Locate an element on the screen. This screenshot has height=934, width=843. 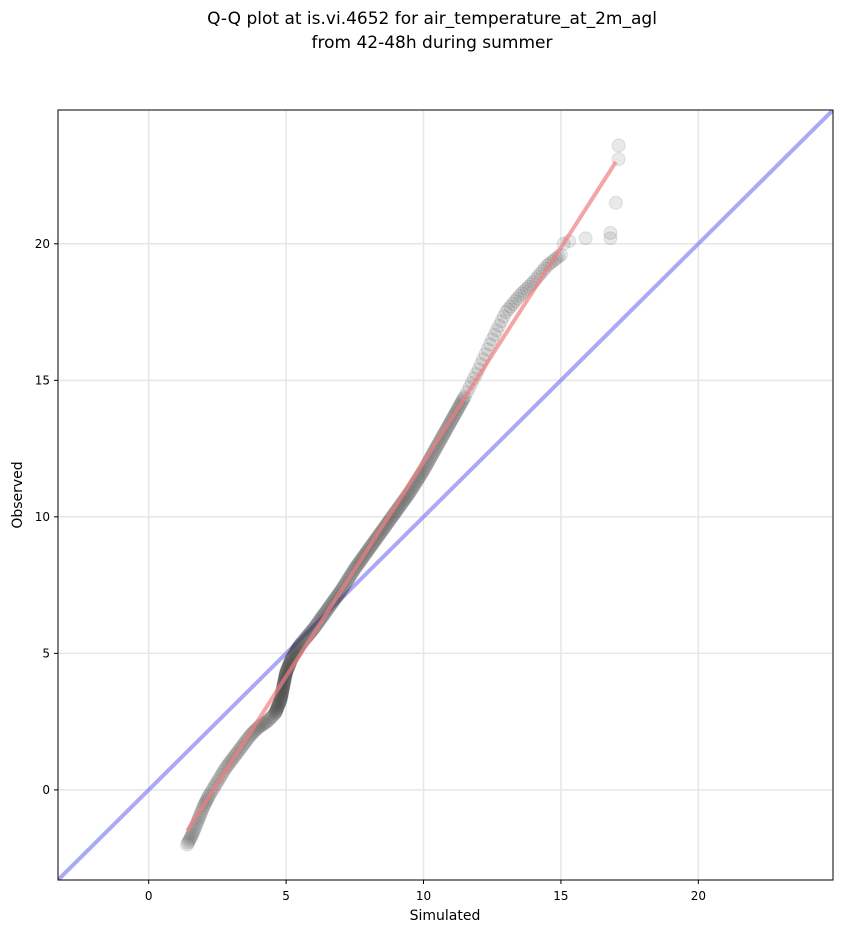
x-tick-label-1: 5 is located at coordinates (286, 896).